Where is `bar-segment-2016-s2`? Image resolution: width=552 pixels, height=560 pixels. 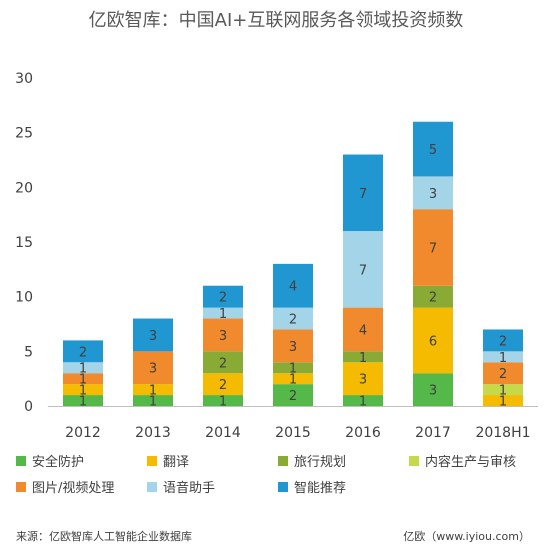
bar-segment-2016-s2 is located at coordinates (363, 357).